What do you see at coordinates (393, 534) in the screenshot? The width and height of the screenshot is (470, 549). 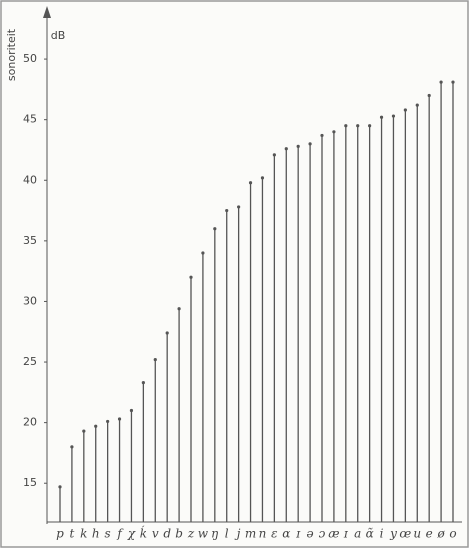 I see `x-tick-label: y` at bounding box center [393, 534].